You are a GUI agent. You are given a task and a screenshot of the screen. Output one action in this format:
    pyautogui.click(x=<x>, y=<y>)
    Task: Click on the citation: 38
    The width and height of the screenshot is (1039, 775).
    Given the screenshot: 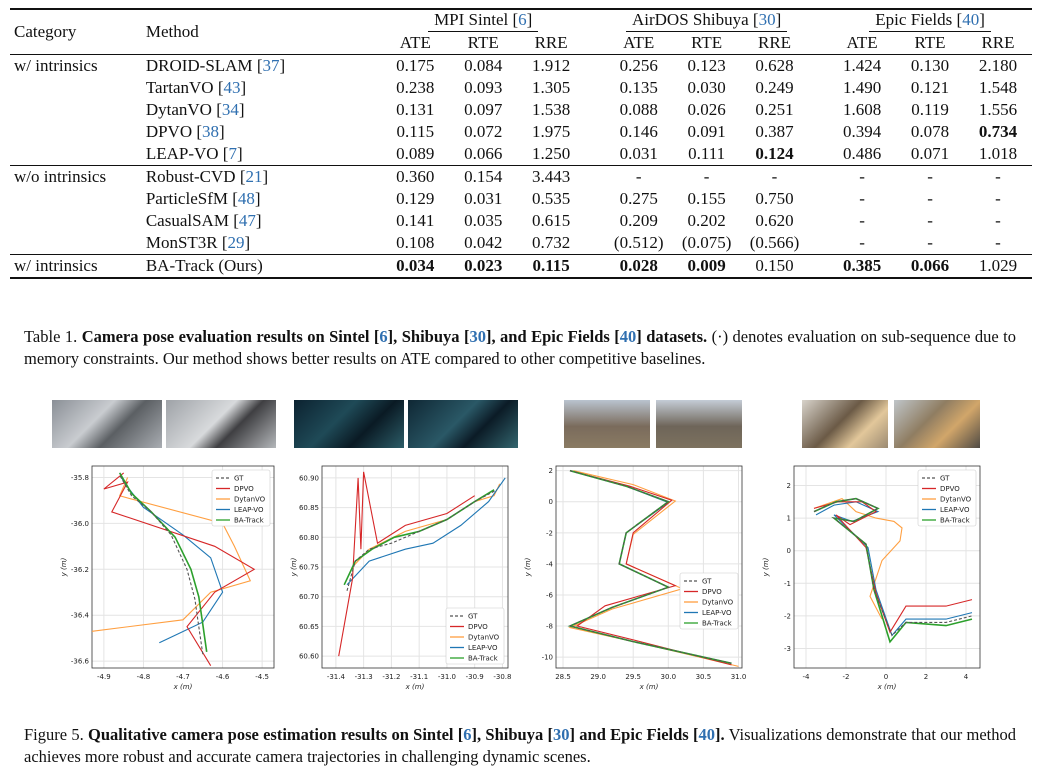 What is the action you would take?
    pyautogui.click(x=211, y=131)
    